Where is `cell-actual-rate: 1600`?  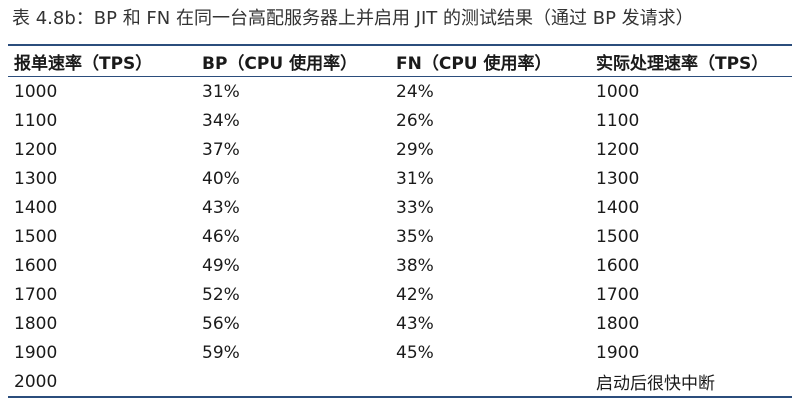 cell-actual-rate: 1600 is located at coordinates (618, 265).